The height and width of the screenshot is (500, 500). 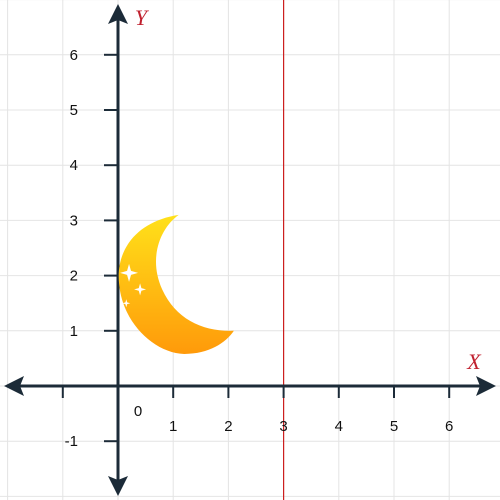 What do you see at coordinates (228, 426) in the screenshot?
I see `x-tick-label: 2` at bounding box center [228, 426].